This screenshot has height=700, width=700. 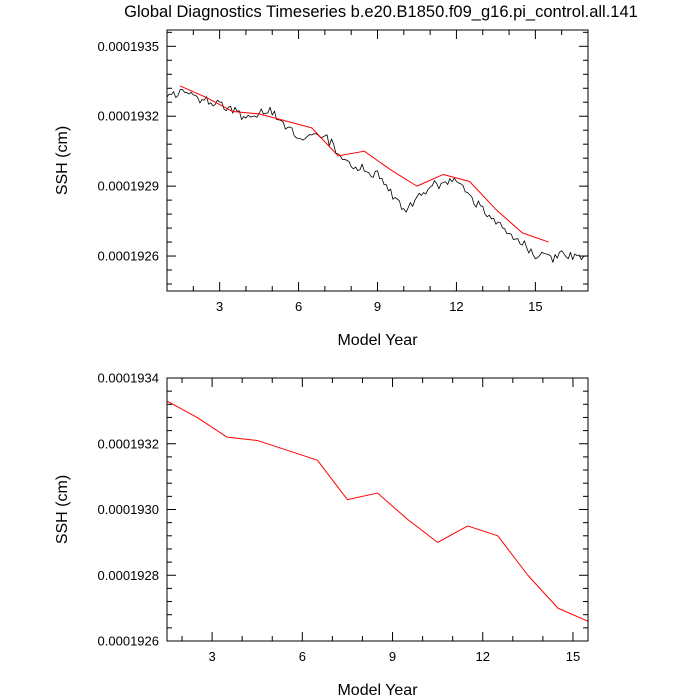 I want to click on top-x-tick-label: 3, so click(x=219, y=306).